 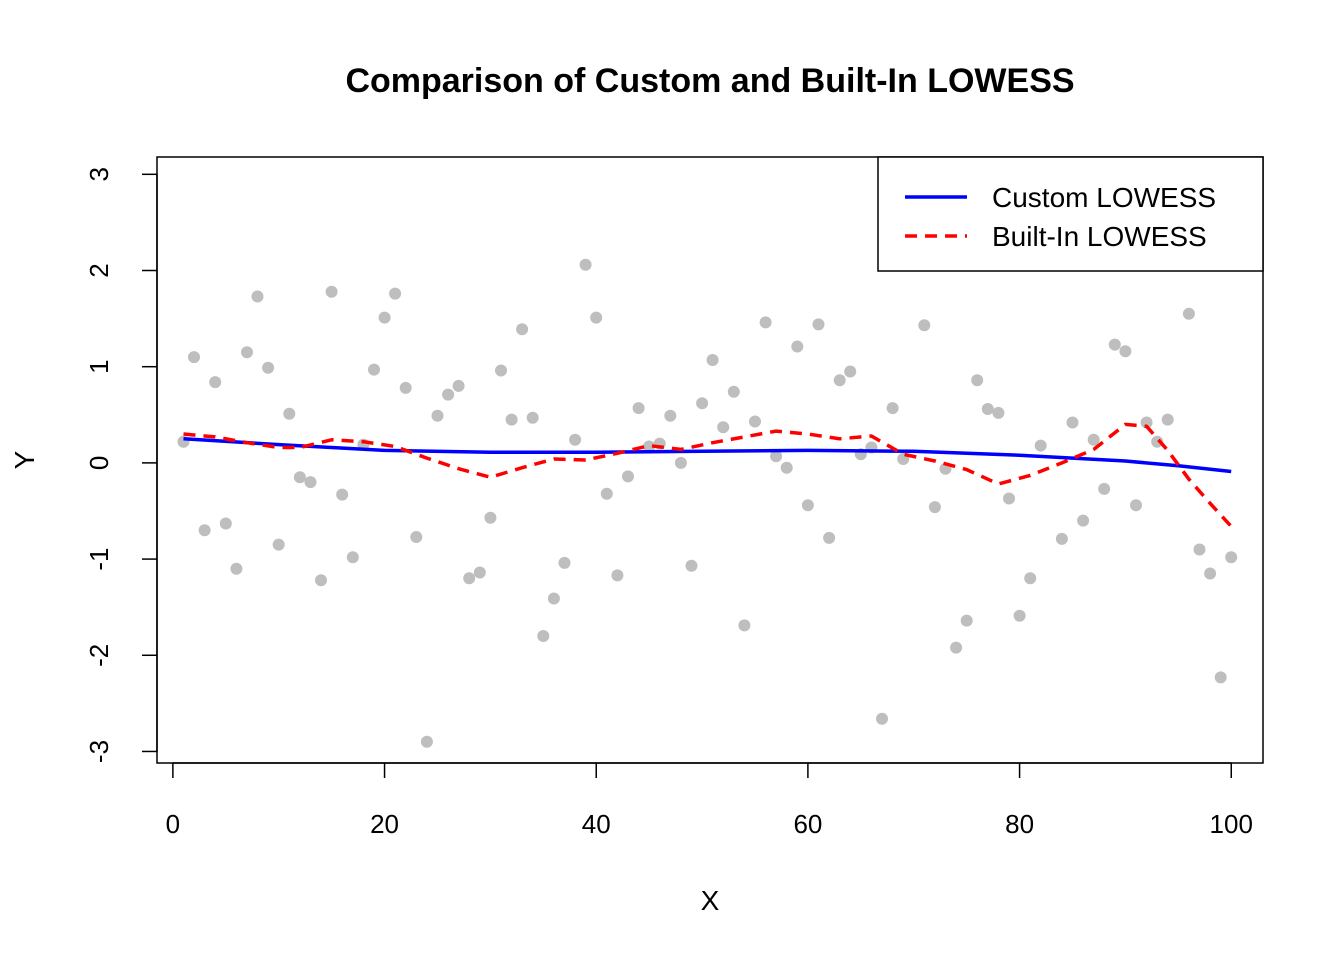 I want to click on y-tick-label: -1, so click(x=99, y=559).